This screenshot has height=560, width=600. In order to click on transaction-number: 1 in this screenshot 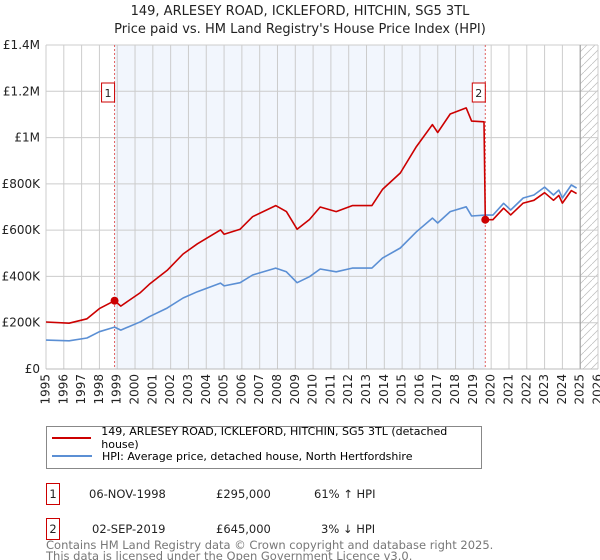, I will do `click(53, 494)`.